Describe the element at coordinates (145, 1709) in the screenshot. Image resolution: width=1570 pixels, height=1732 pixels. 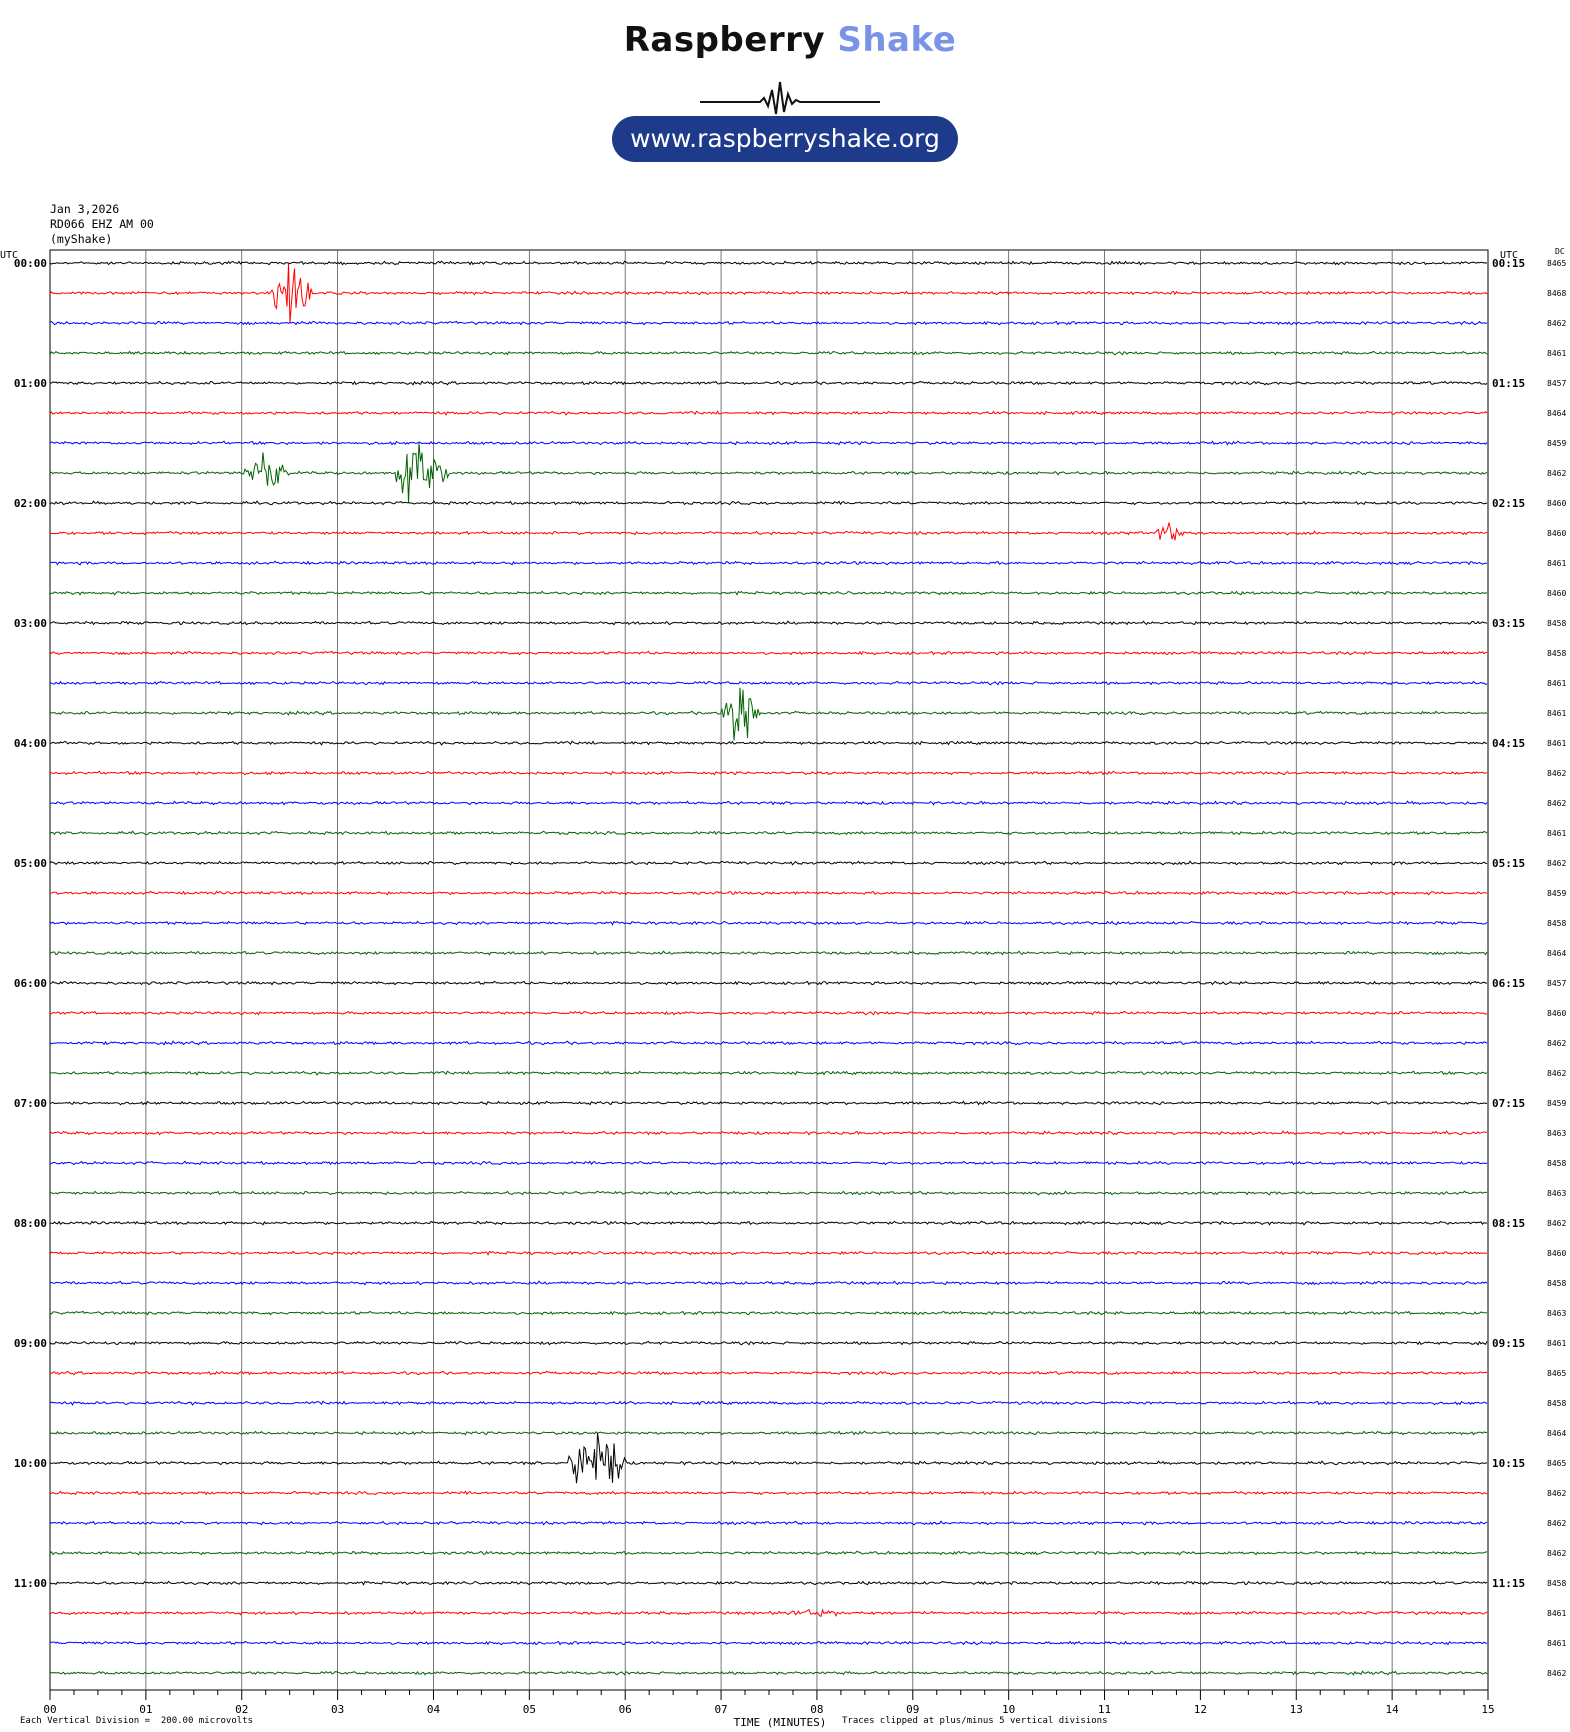
I see `x-tick-label: 01` at that location.